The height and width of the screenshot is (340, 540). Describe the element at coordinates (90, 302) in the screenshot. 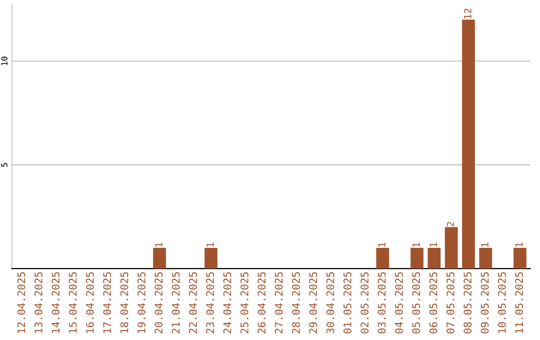

I see `x-tick-label: 16.04.2025` at that location.